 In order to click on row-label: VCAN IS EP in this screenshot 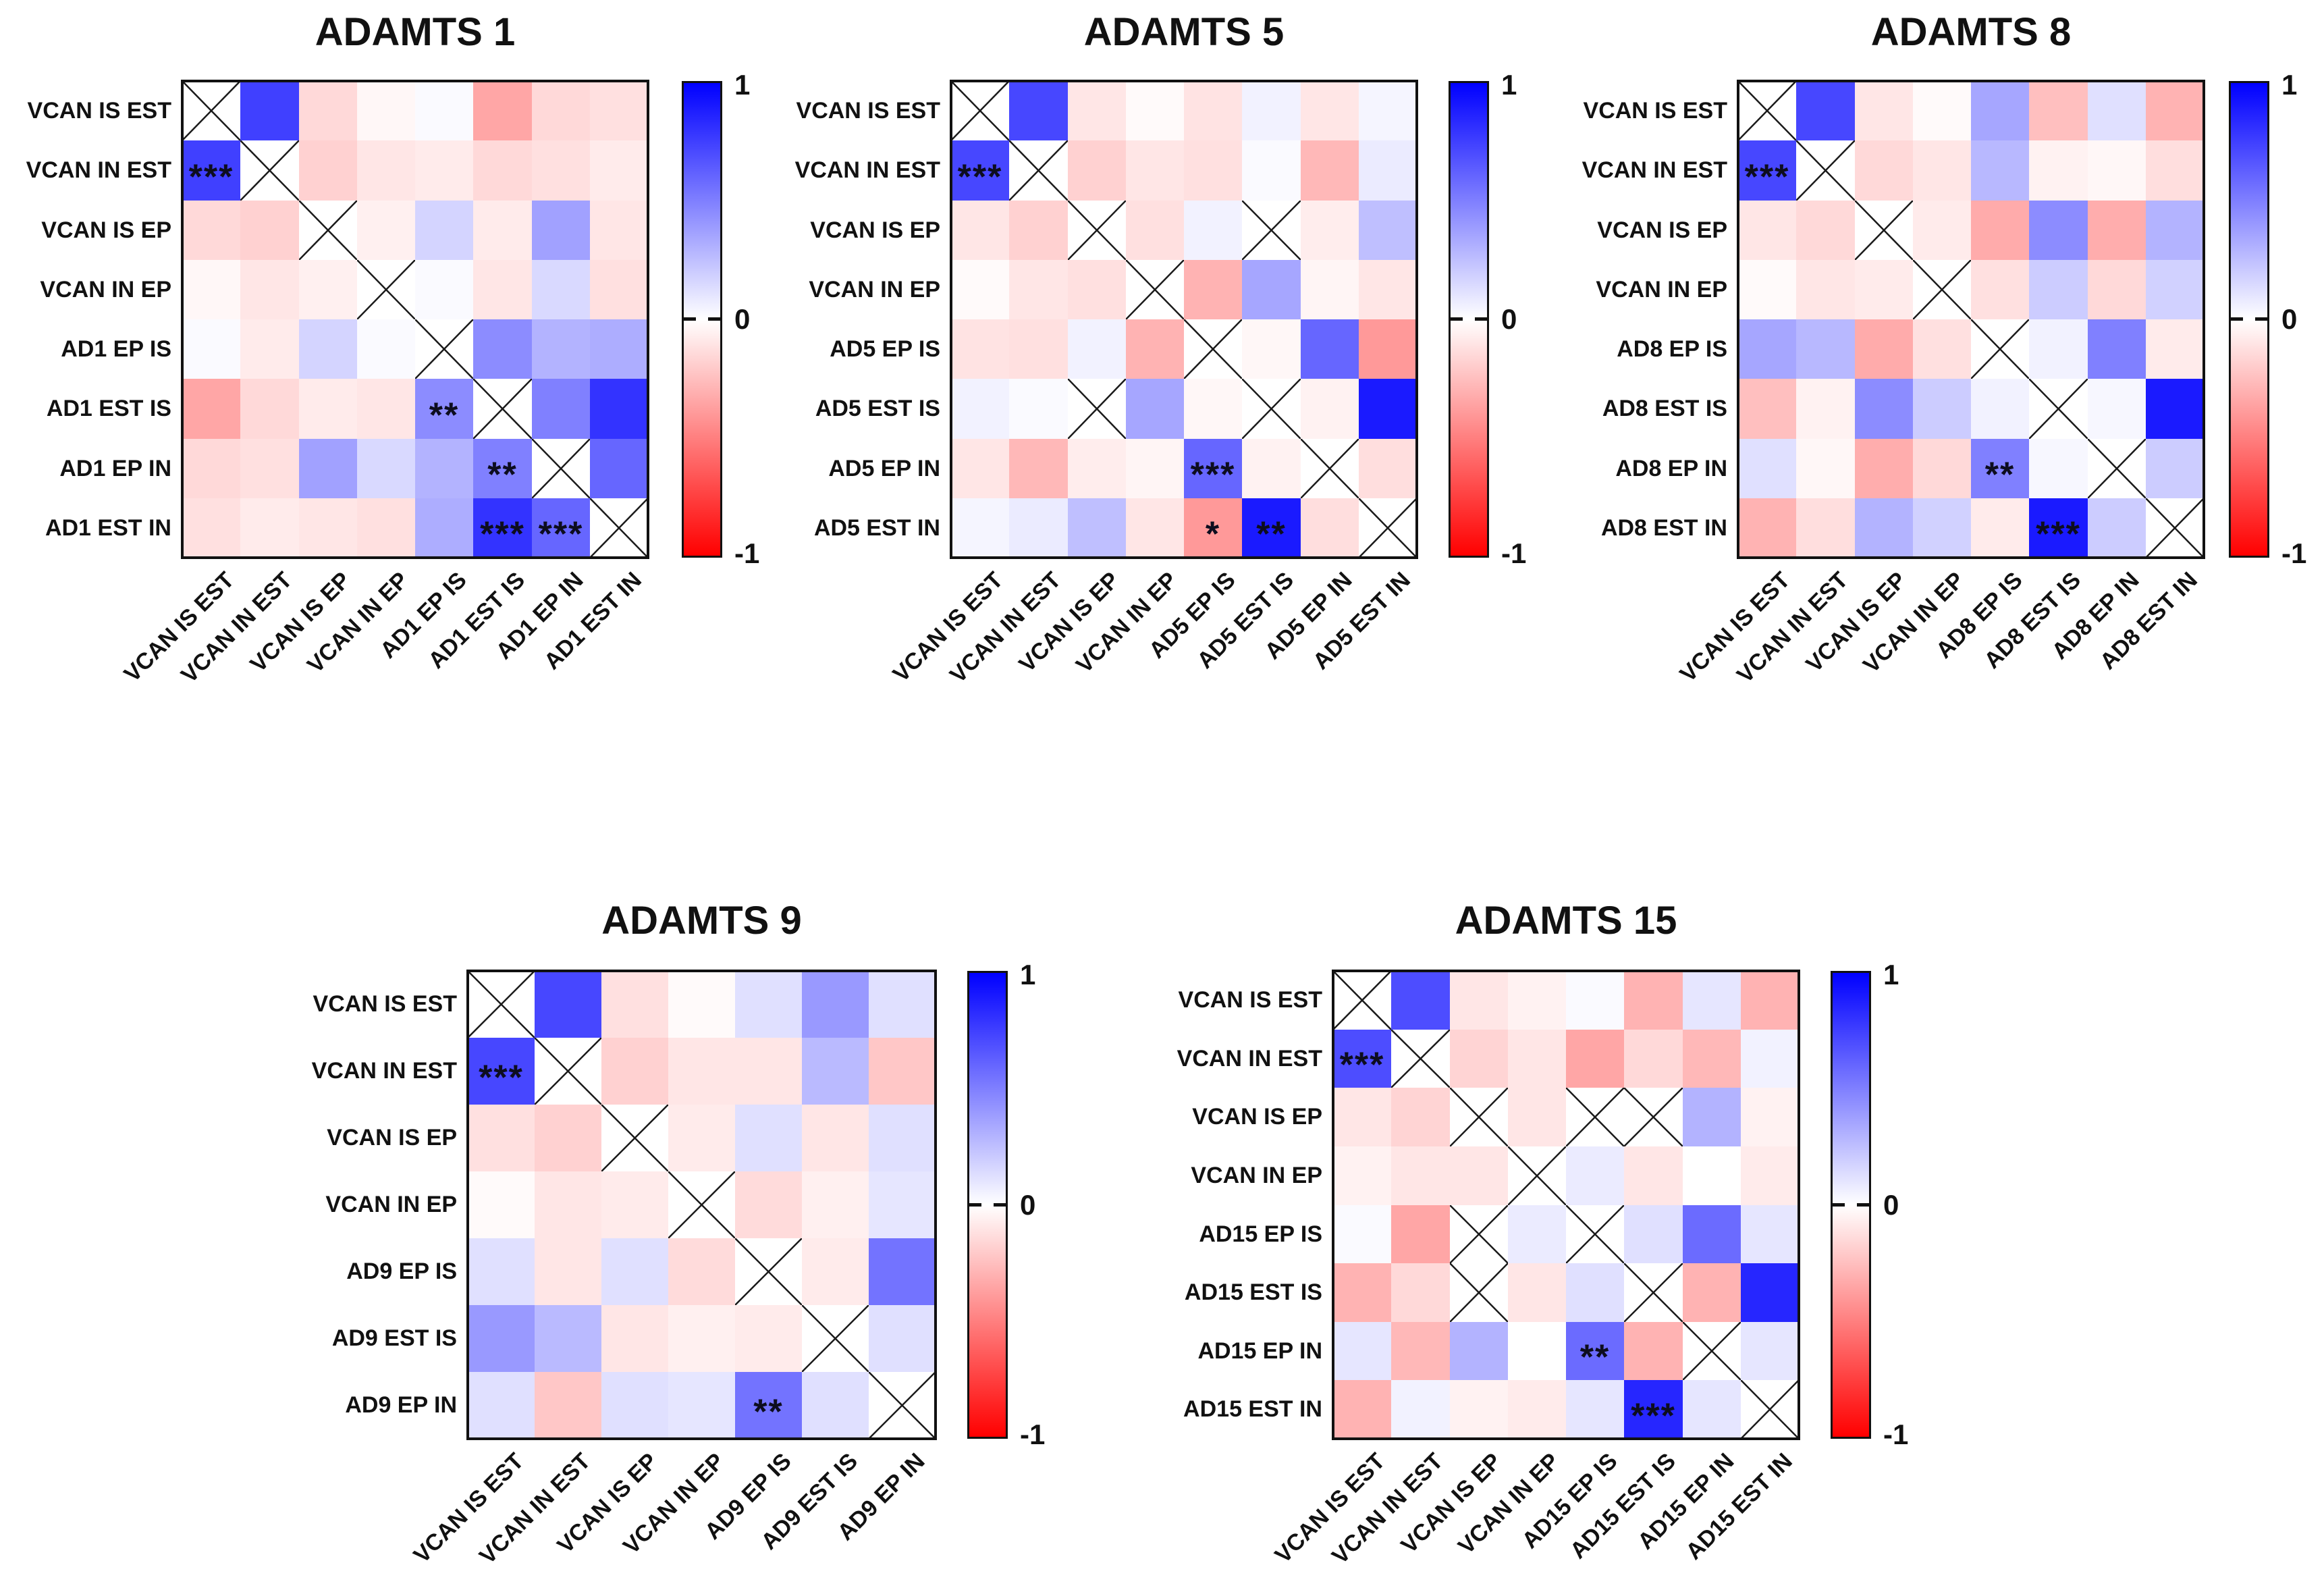, I will do `click(875, 230)`.